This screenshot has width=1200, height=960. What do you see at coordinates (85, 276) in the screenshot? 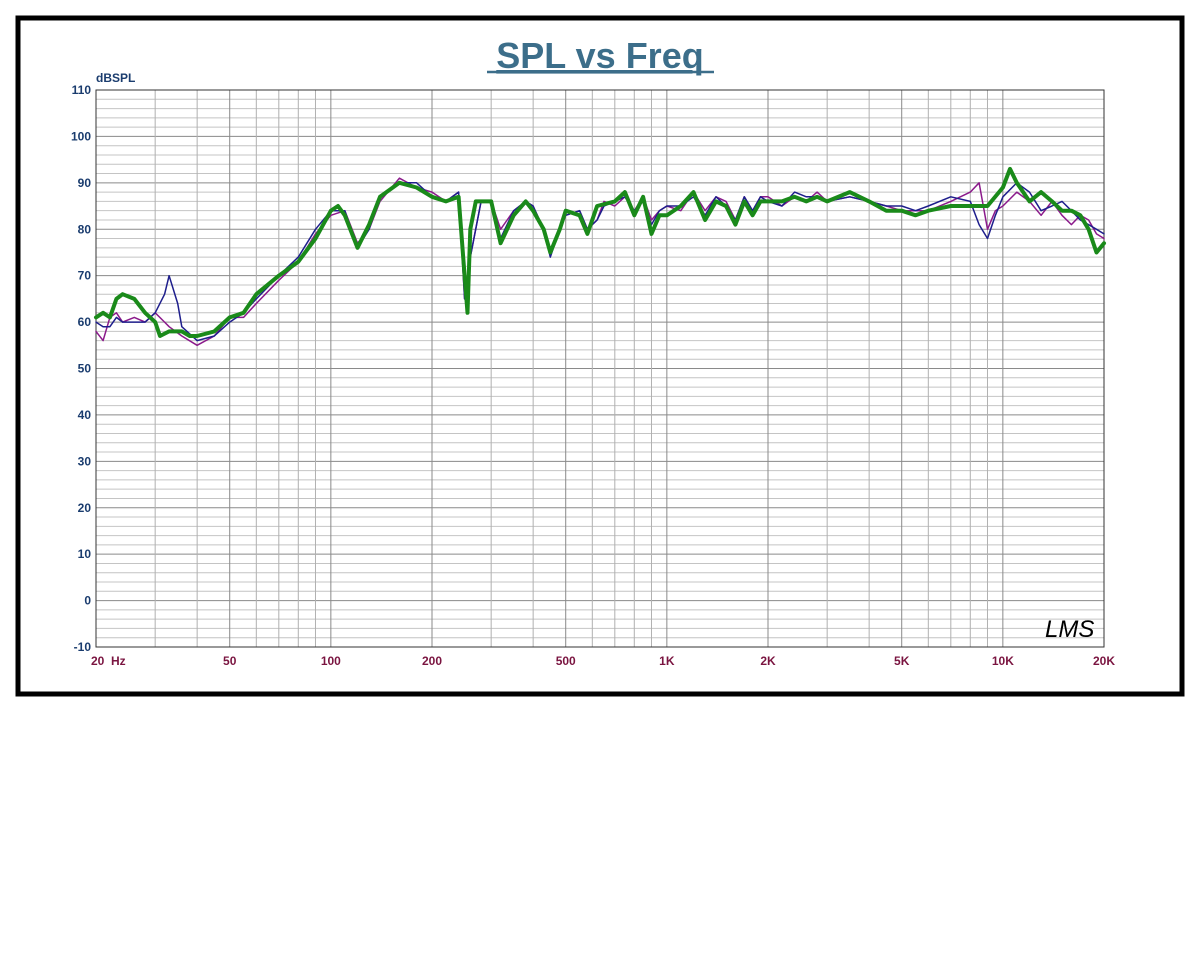
I see `y-tick-label: 70` at bounding box center [85, 276].